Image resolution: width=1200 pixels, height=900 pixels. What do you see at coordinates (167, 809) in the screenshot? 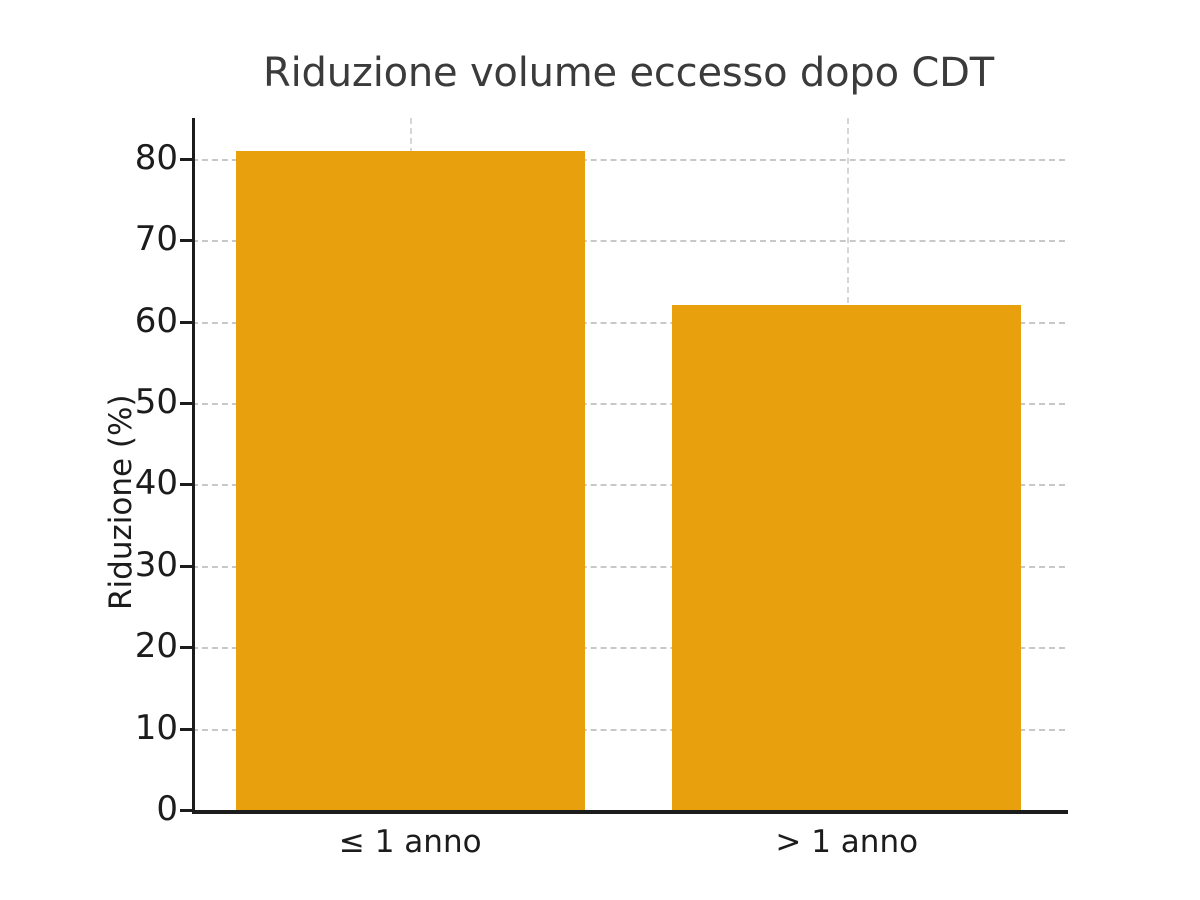
I see `y-tick-label: 0` at bounding box center [167, 809].